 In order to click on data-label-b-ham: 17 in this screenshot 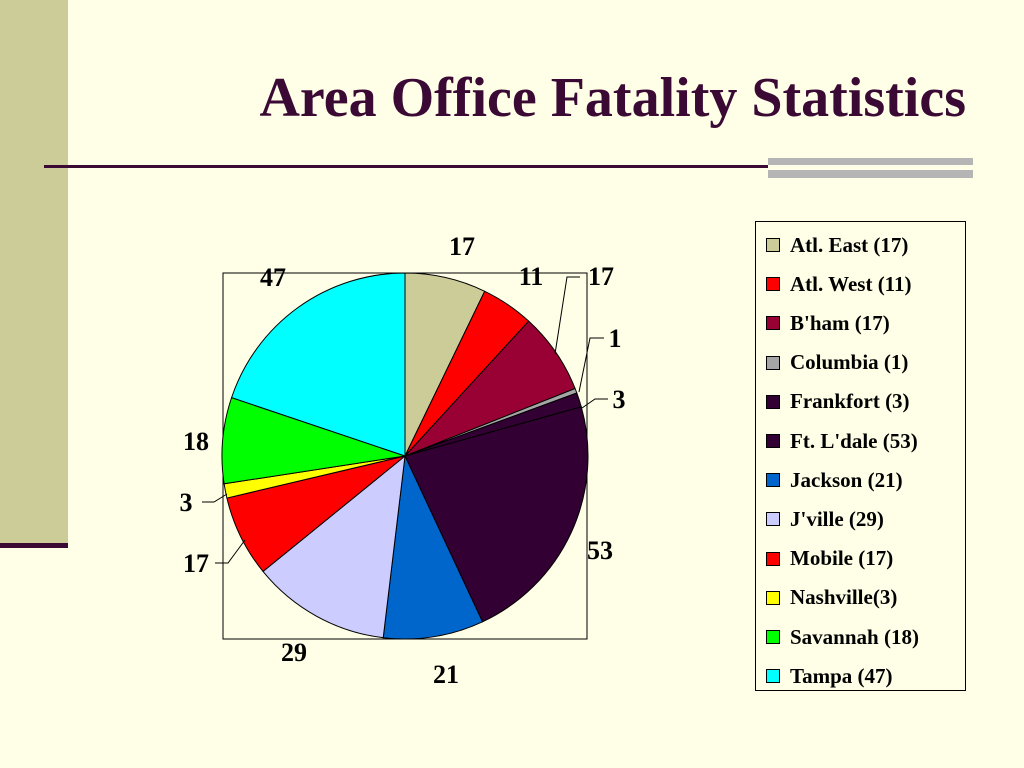, I will do `click(601, 276)`.